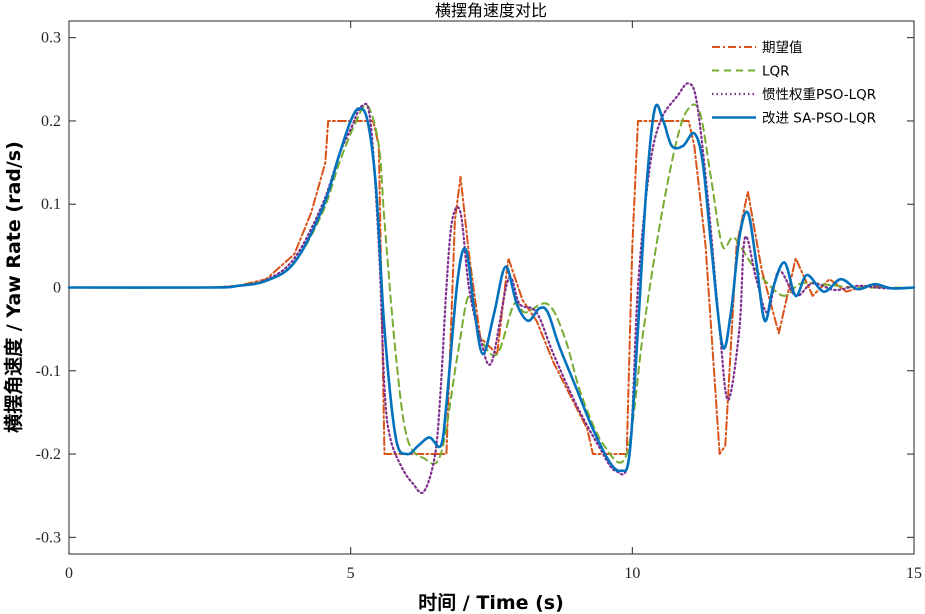 The width and height of the screenshot is (925, 614). What do you see at coordinates (57, 288) in the screenshot?
I see `y-tick-label: 0` at bounding box center [57, 288].